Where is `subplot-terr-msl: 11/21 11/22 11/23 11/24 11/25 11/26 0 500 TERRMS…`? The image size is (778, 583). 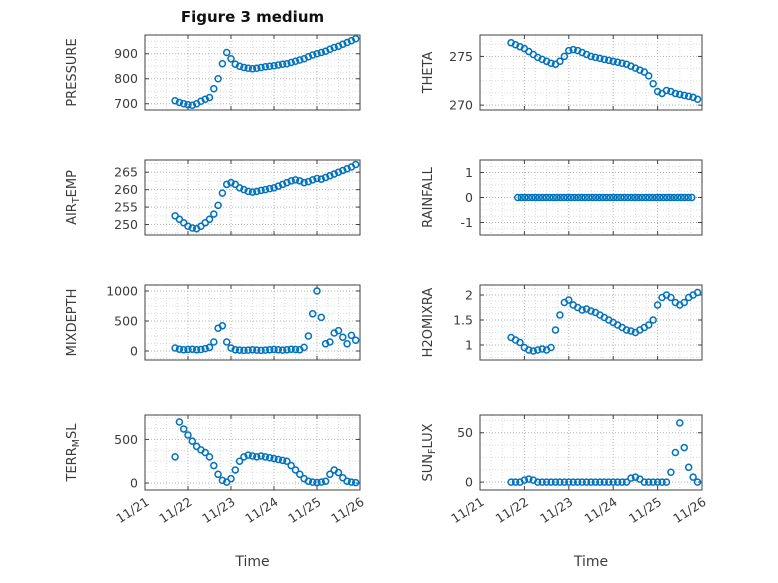
subplot-terr-msl: 11/21 11/22 11/23 11/24 11/25 11/26 0 500 TERRMS… is located at coordinates (216, 470).